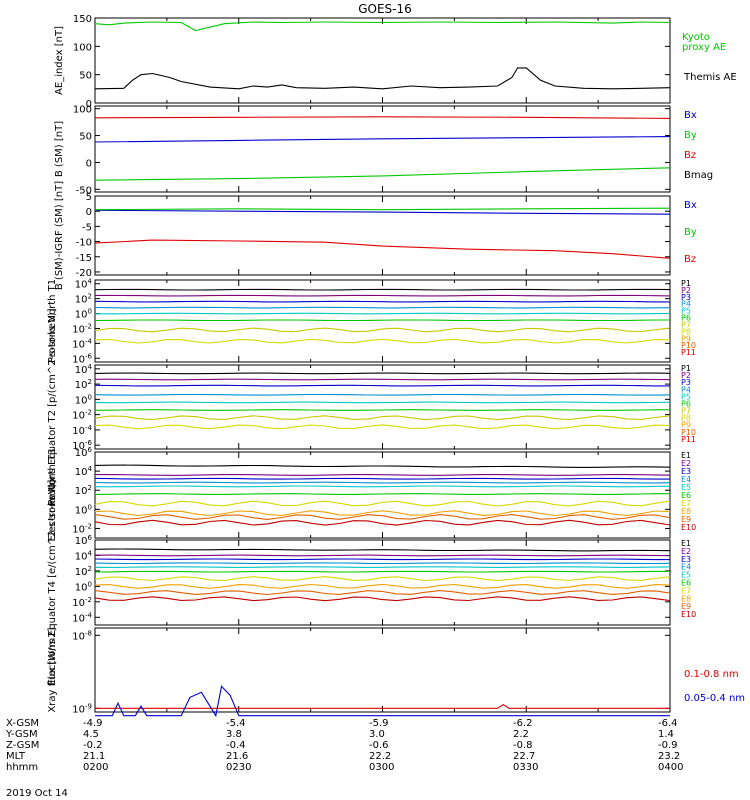  I want to click on legend-p5: P5, so click(686, 396).